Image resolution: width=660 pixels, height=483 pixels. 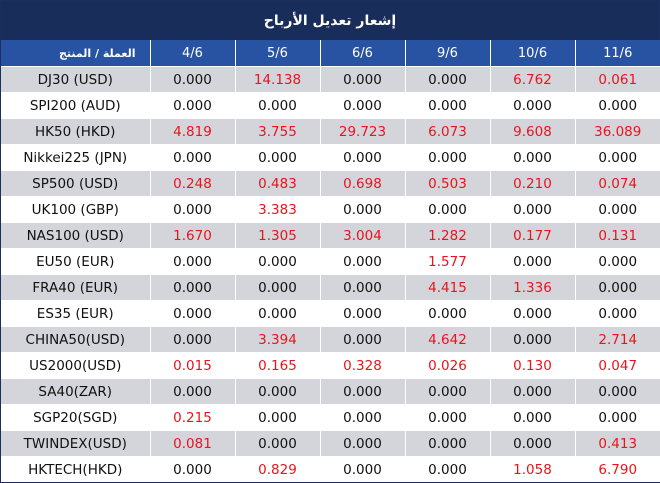 I want to click on product-cell: SGP20(SGD), so click(x=75, y=417).